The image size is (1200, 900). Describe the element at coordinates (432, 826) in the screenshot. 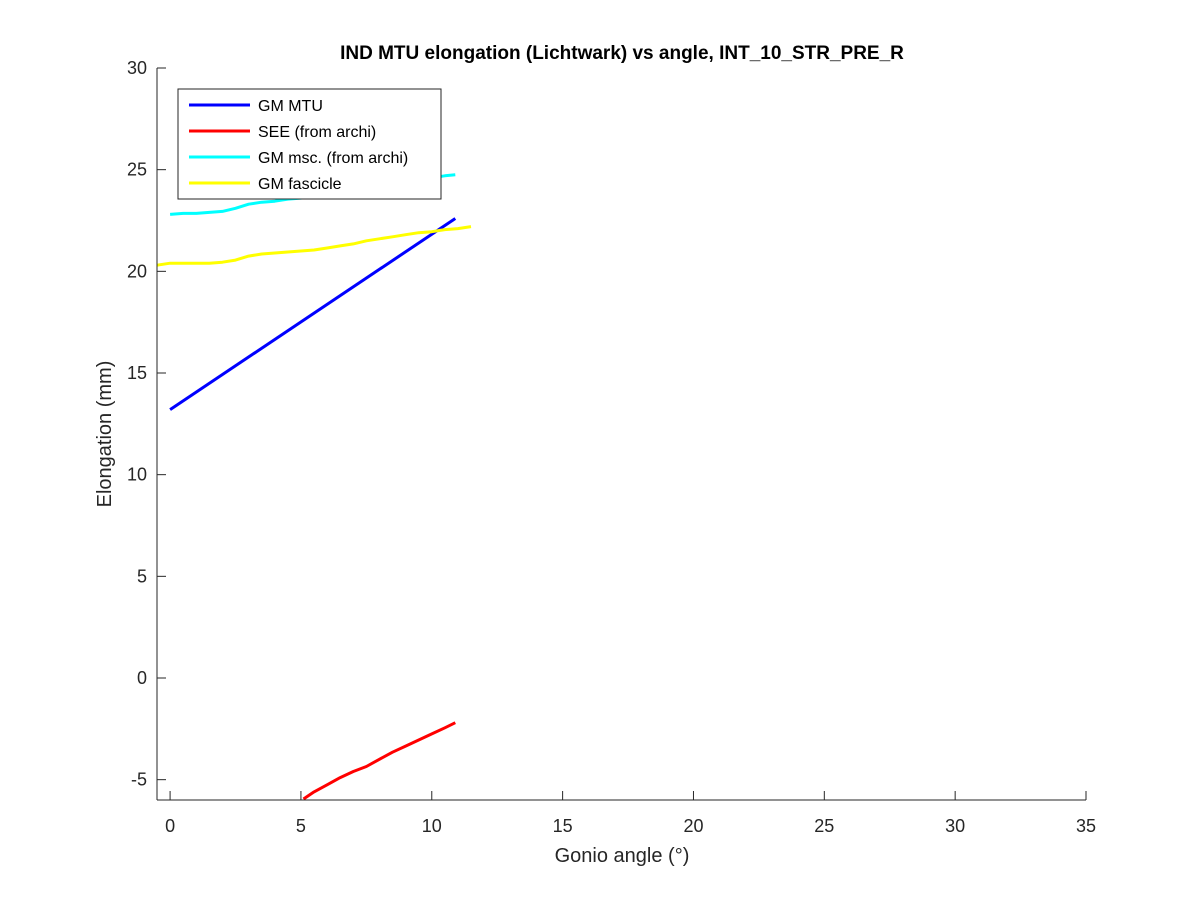

I see `x-tick-label: 10` at that location.